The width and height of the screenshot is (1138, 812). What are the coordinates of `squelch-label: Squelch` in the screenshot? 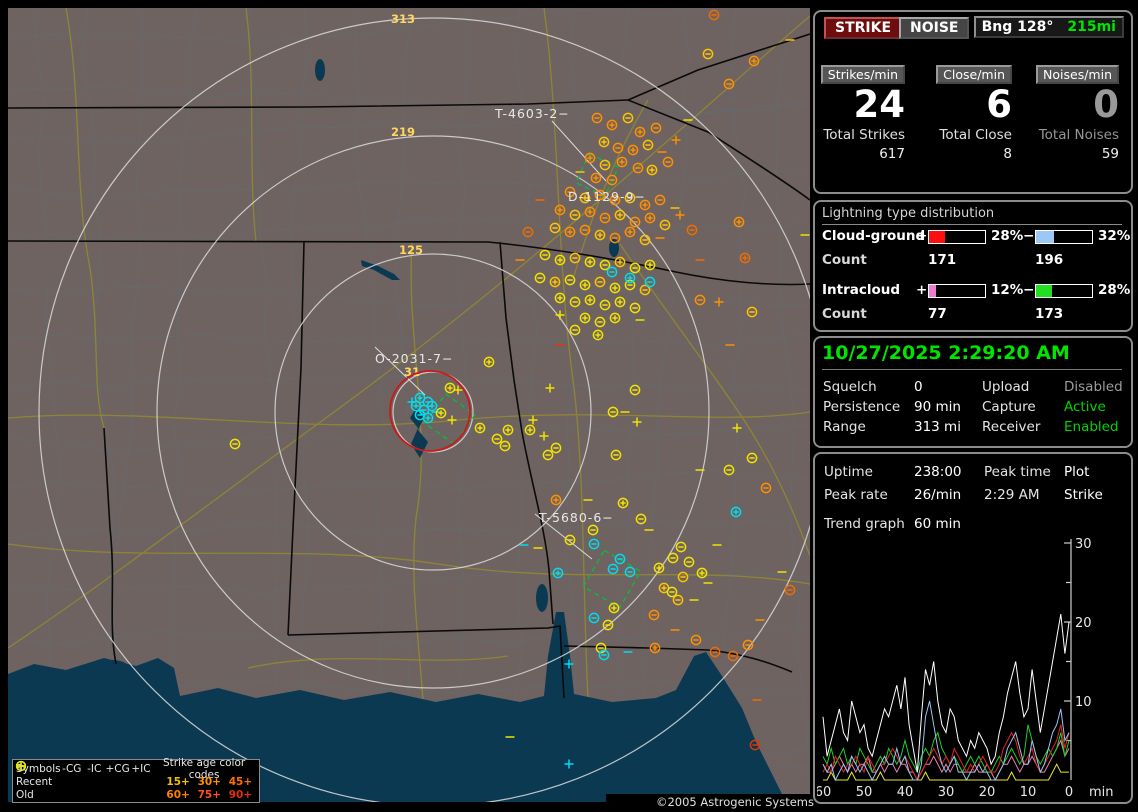 It's located at (850, 387).